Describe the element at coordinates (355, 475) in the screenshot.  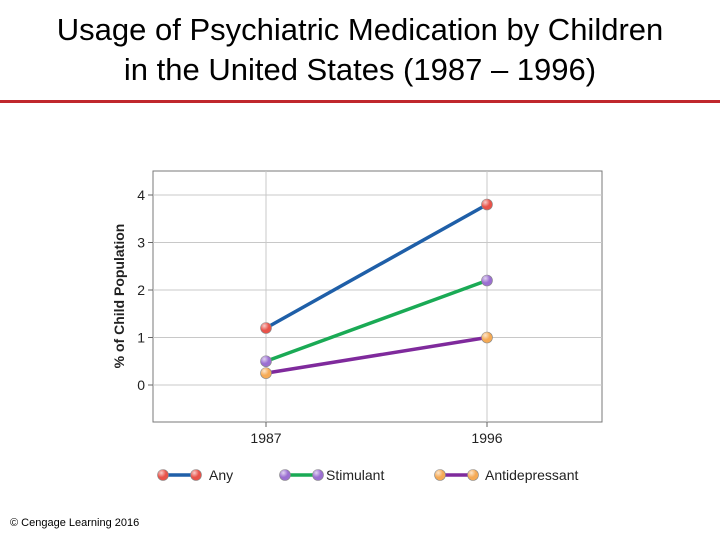
I see `legend-label: Stimulant` at that location.